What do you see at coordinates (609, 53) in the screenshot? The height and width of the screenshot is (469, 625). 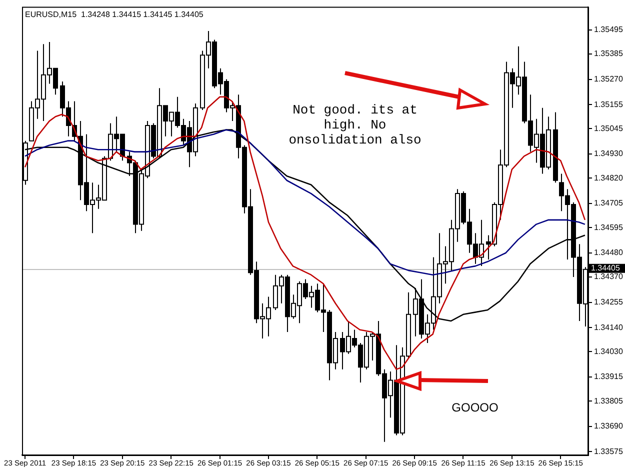 I see `y-tick-label: 1.35385` at bounding box center [609, 53].